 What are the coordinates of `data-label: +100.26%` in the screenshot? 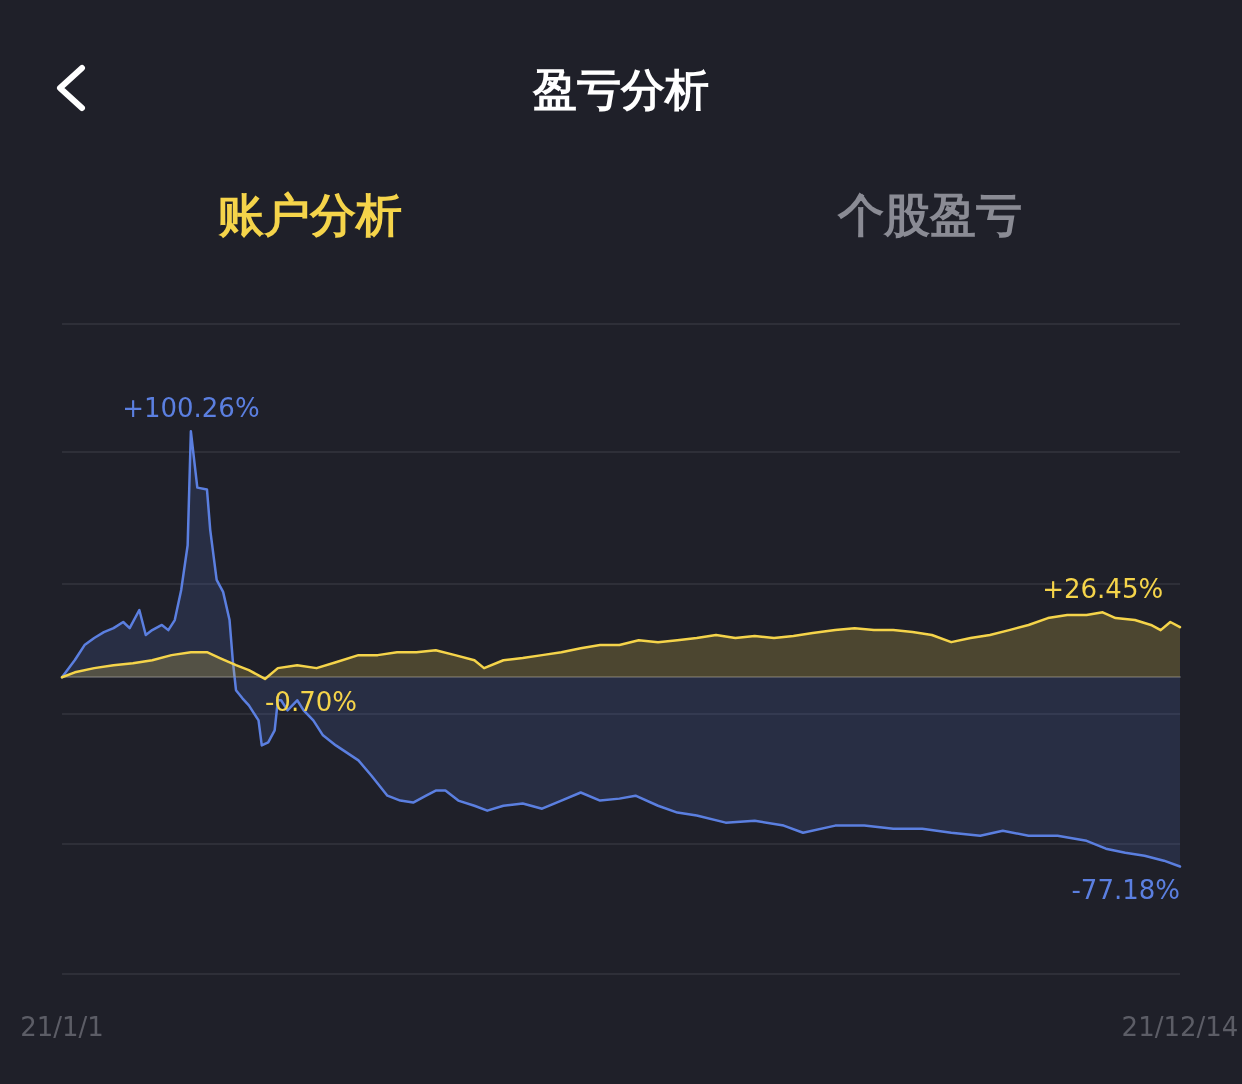 It's located at (191, 408).